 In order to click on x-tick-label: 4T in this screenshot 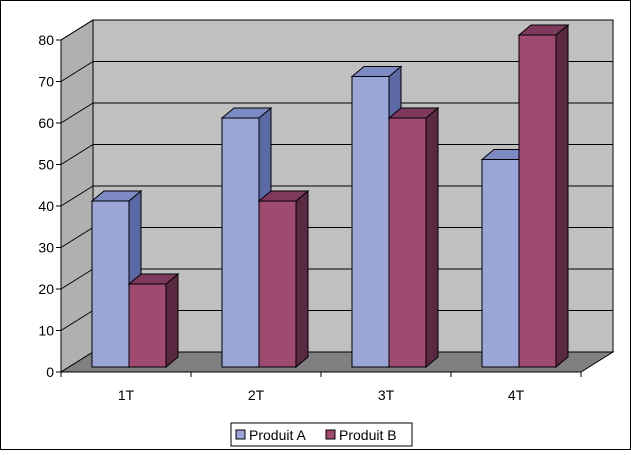, I will do `click(516, 395)`.